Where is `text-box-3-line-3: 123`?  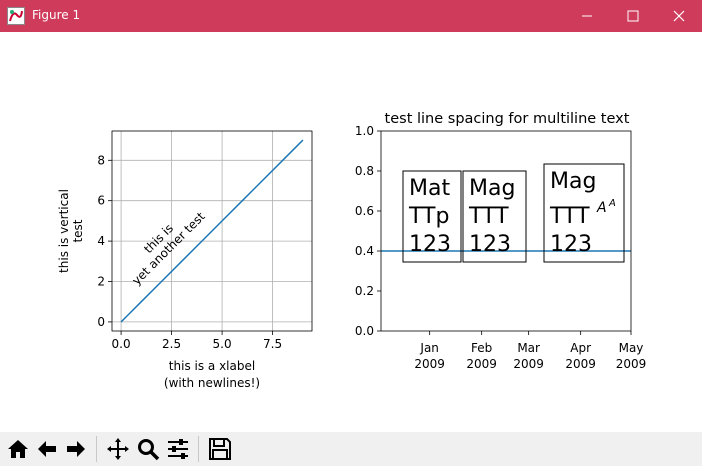
text-box-3-line-3: 123 is located at coordinates (571, 244).